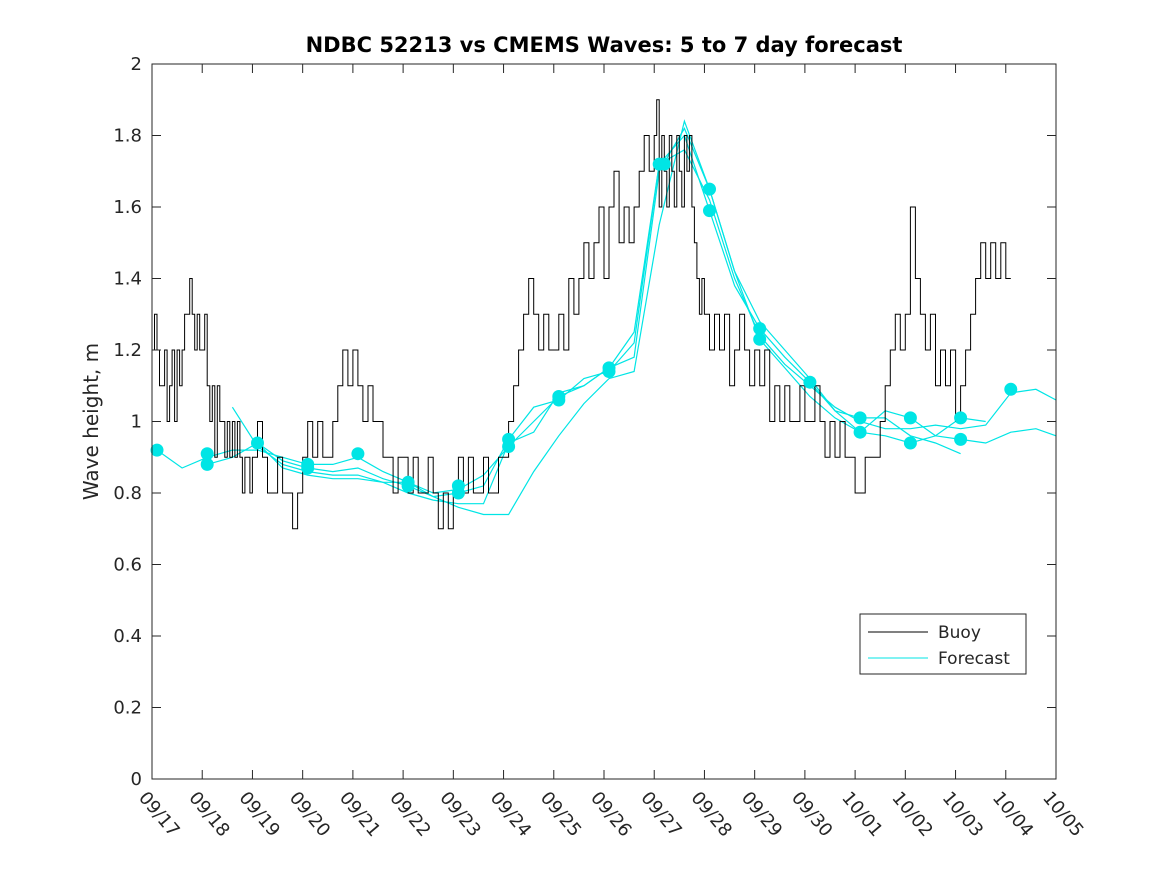 The width and height of the screenshot is (1167, 879). I want to click on x-tick-label: 09/30, so click(811, 814).